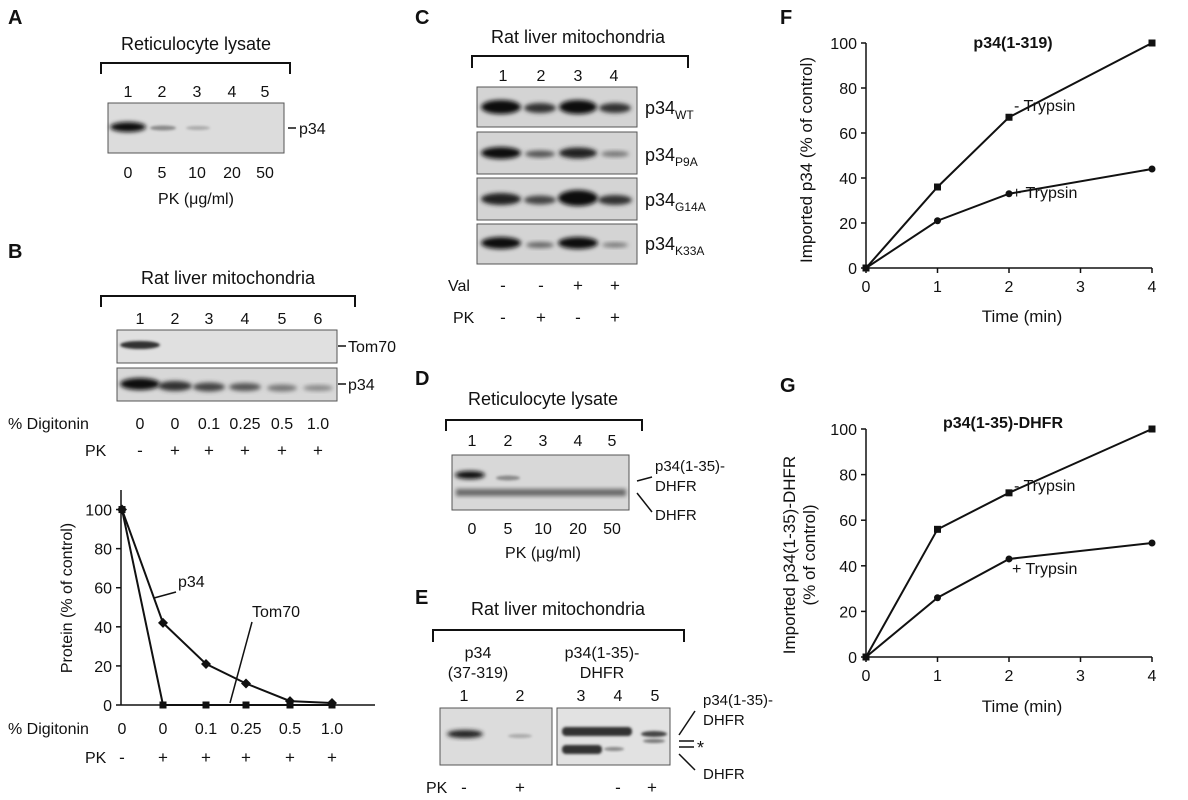  Describe the element at coordinates (67, 598) in the screenshot. I see `chart-b-ylabel: Protein (% of control)` at that location.